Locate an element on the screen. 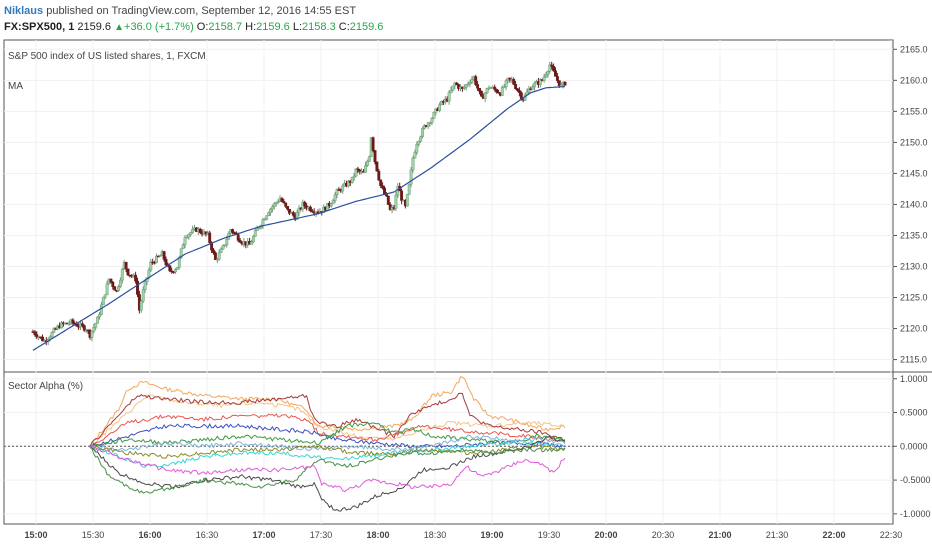 This screenshot has height=550, width=932. x-tick-label: 22:30 is located at coordinates (891, 535).